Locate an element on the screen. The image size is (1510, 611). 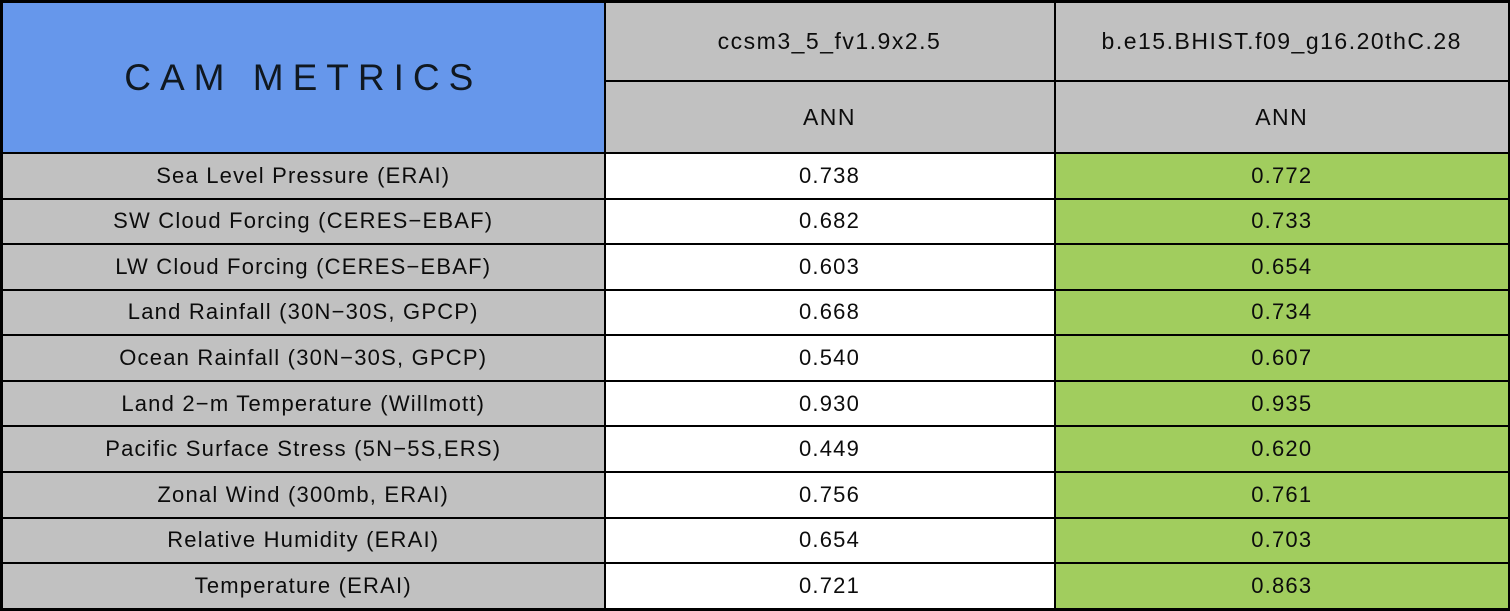
metric-value-model2: 0.761 is located at coordinates (1281, 494).